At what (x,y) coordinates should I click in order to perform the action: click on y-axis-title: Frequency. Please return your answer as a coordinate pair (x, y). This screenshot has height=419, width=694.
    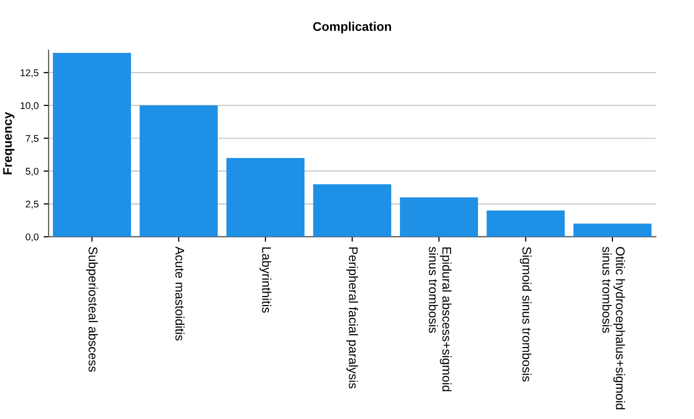
    Looking at the image, I should click on (8, 143).